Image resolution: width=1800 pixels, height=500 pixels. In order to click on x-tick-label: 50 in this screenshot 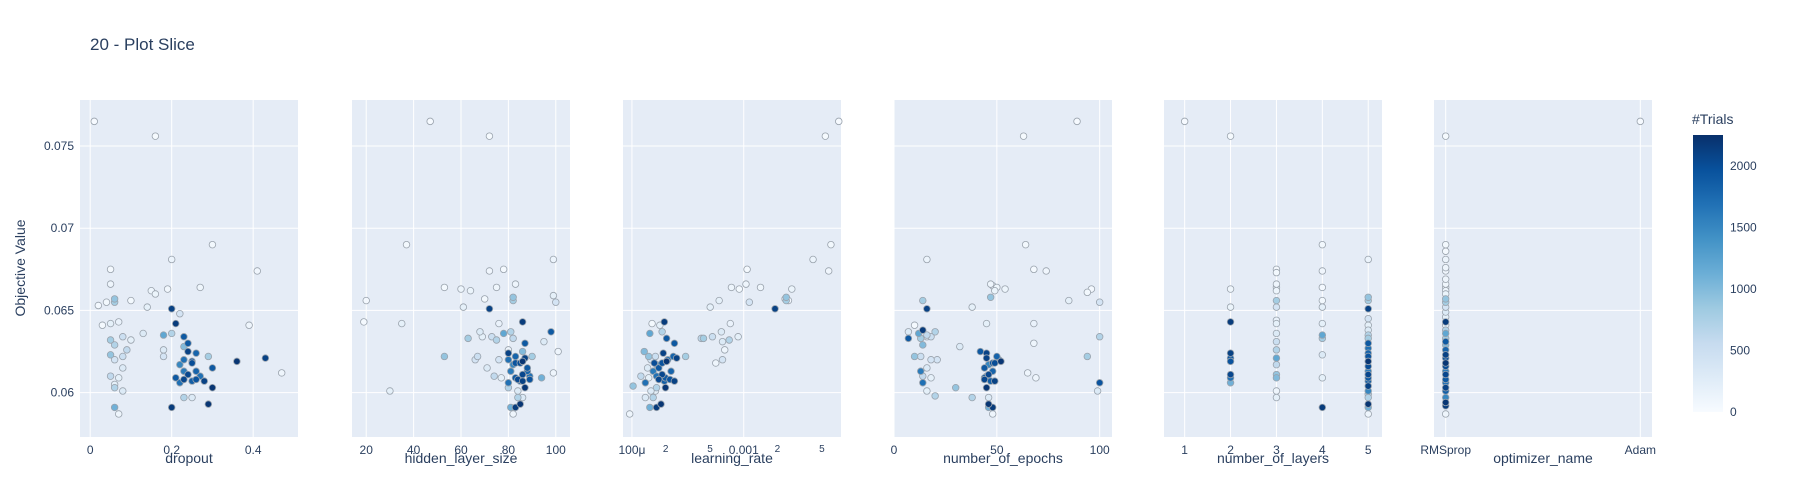, I will do `click(997, 450)`.